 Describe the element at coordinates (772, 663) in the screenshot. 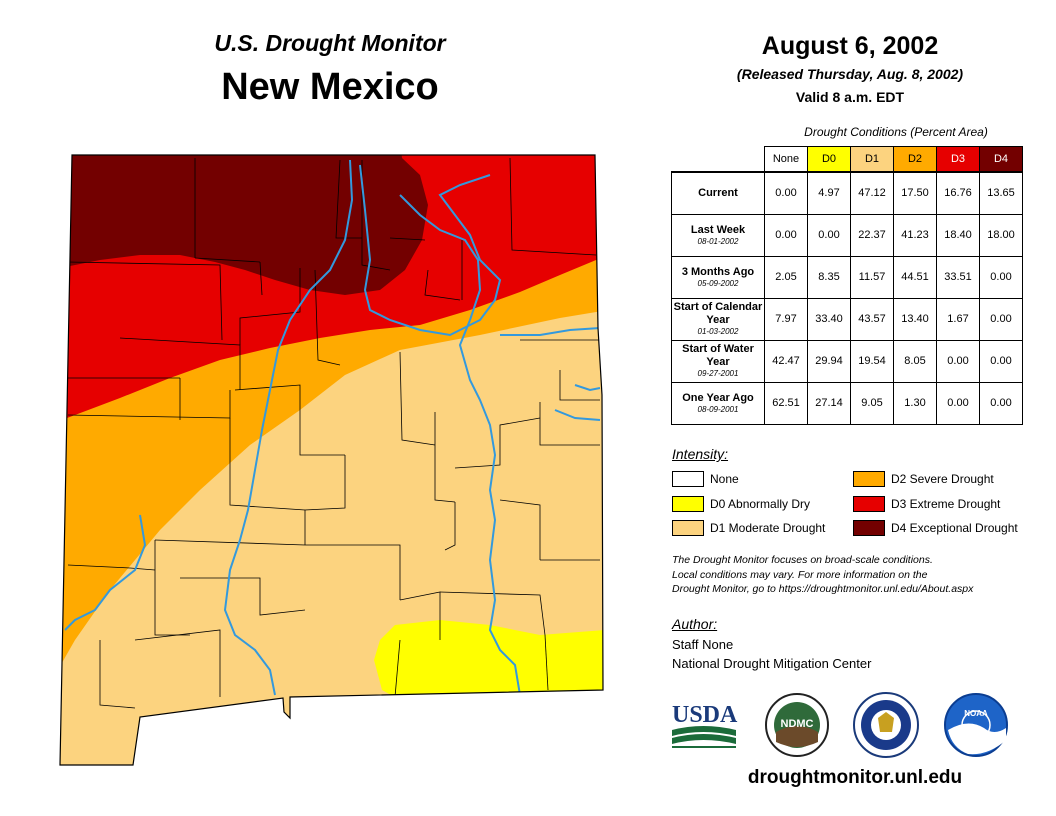

I see `author-org: National Drought Mitigation Center` at that location.